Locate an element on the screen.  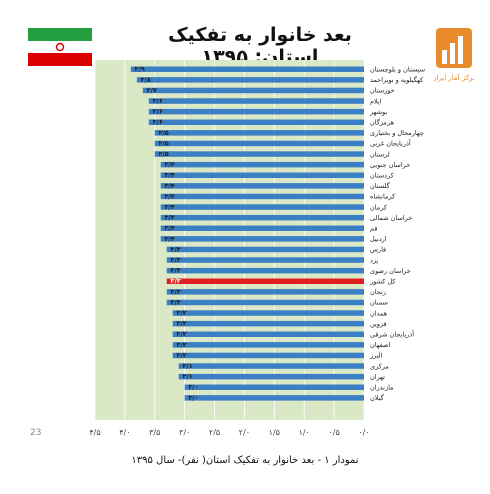
category-label: آذربایجان شرقی is located at coordinates (392, 334).